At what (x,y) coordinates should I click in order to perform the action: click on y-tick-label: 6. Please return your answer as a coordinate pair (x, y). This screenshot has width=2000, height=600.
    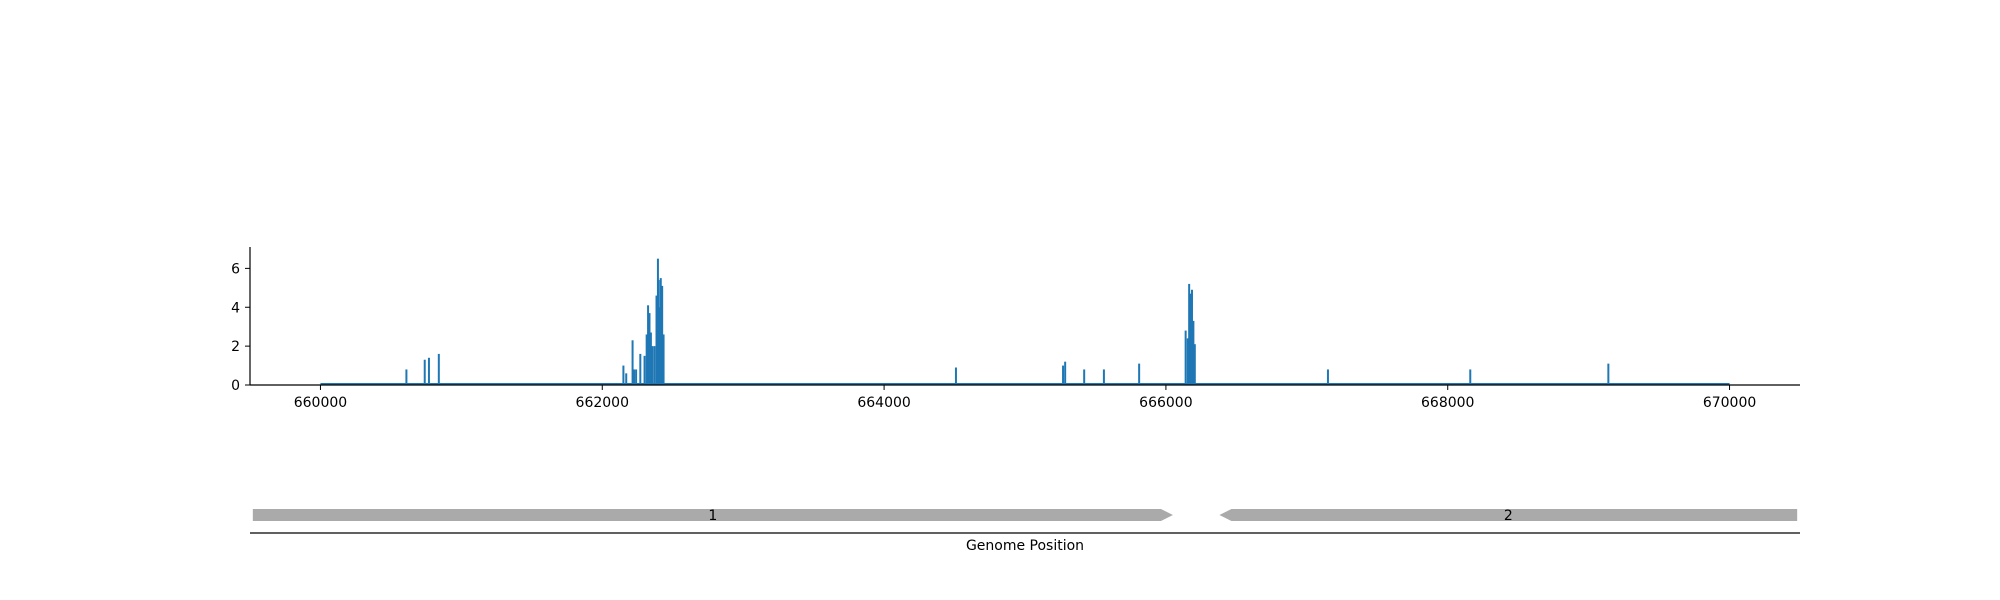
    Looking at the image, I should click on (235, 269).